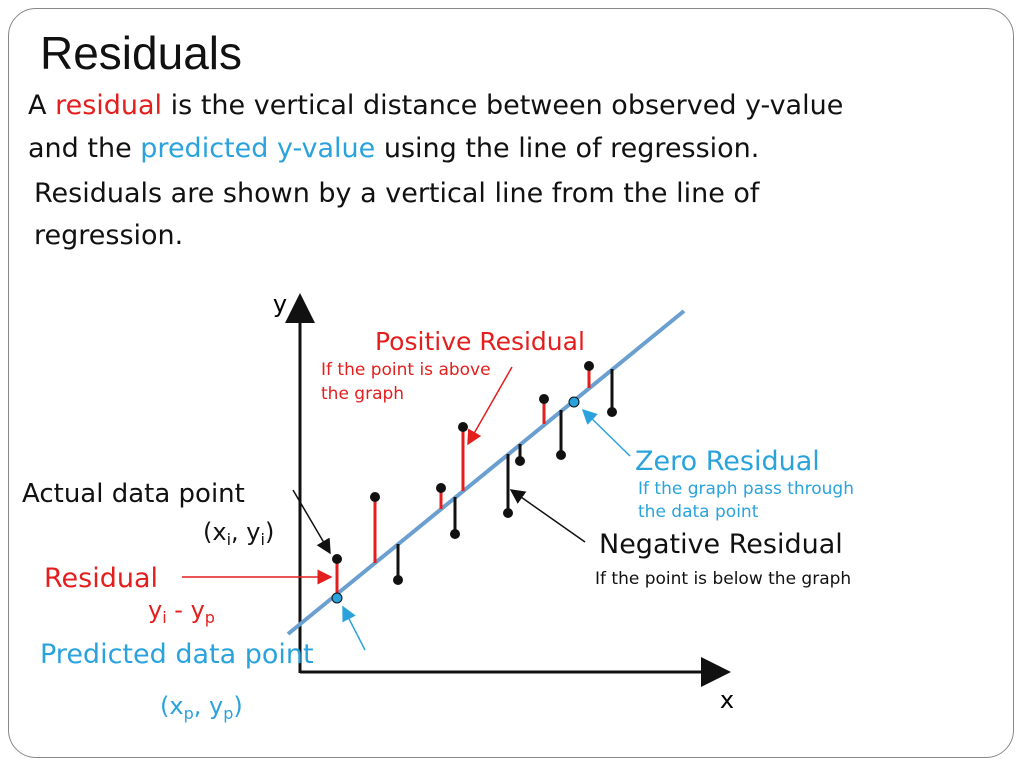  Describe the element at coordinates (727, 700) in the screenshot. I see `axis-label: x` at that location.